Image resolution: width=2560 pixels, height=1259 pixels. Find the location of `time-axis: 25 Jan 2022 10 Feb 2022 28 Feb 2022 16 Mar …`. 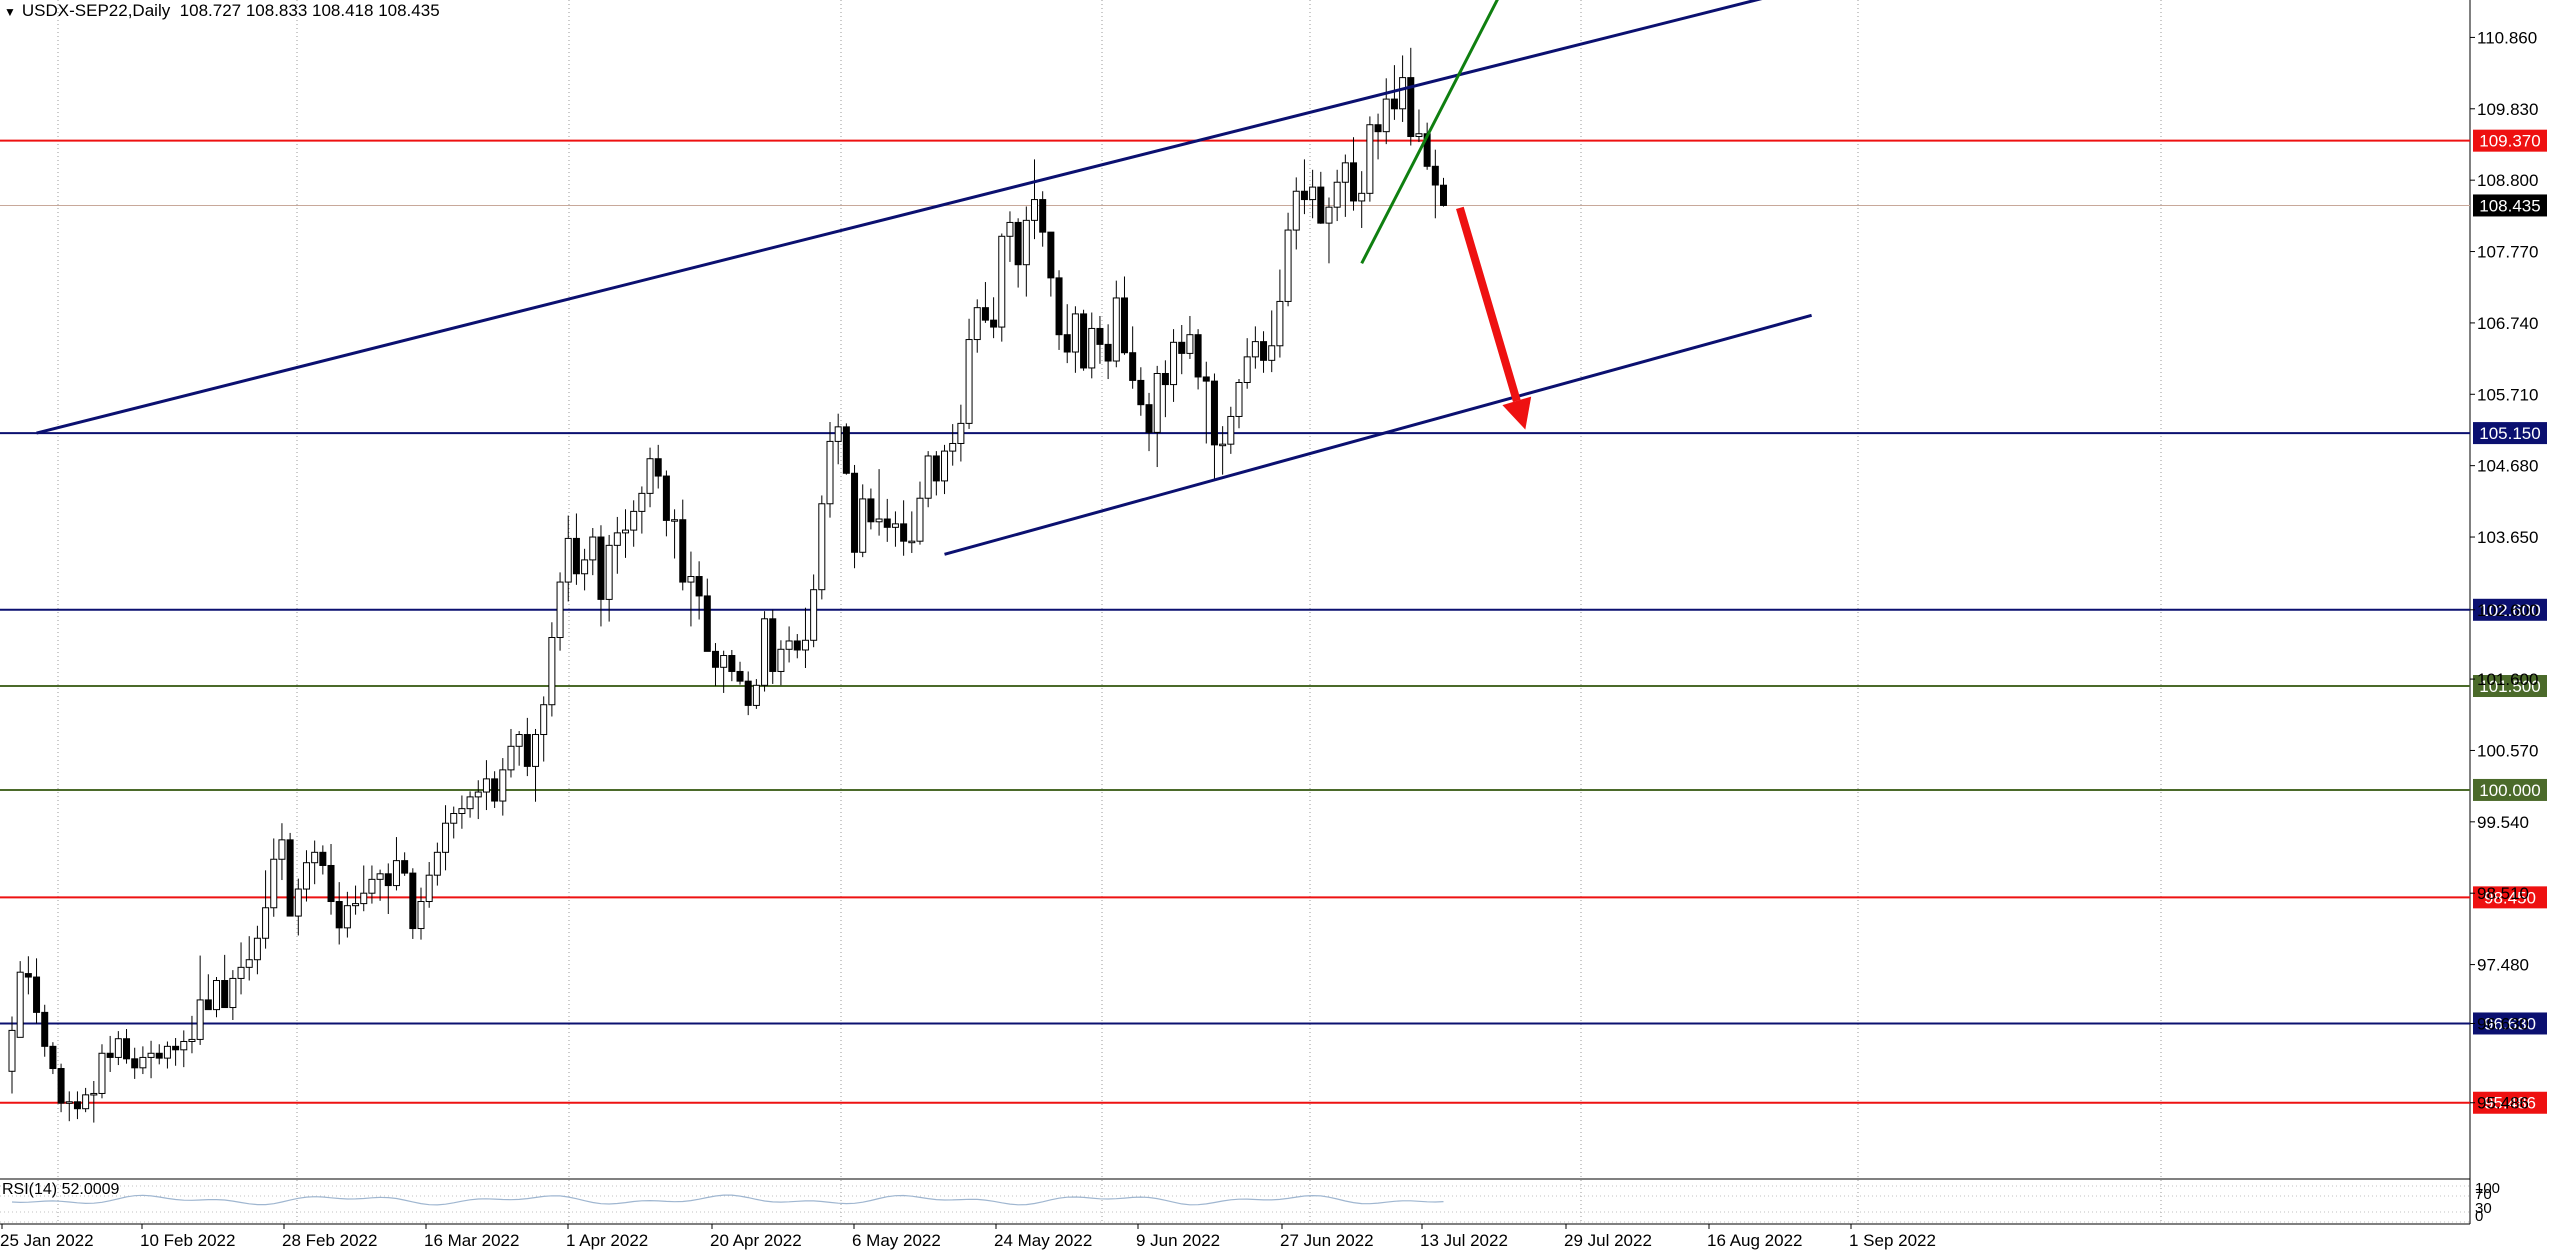

time-axis: 25 Jan 2022 10 Feb 2022 28 Feb 2022 16 Mar … is located at coordinates (968, 1237).